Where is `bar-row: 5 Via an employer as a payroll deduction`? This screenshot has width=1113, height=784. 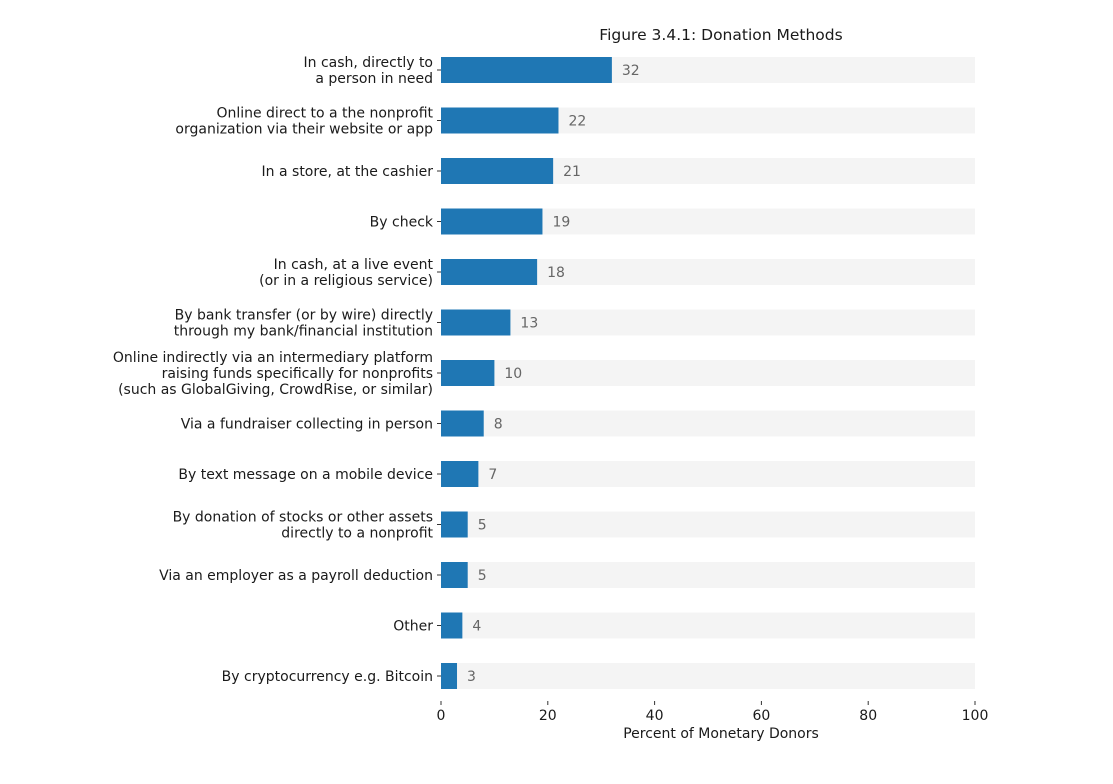
bar-row: 5 Via an employer as a payroll deduction is located at coordinates (567, 575).